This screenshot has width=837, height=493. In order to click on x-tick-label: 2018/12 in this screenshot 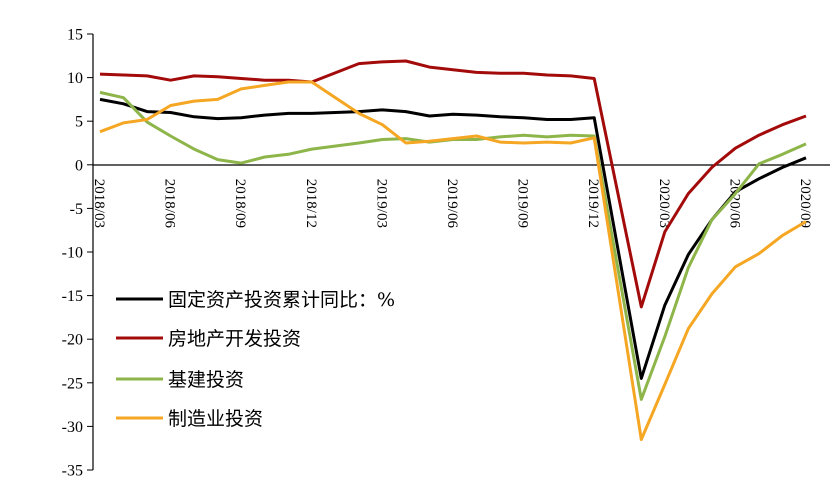, I will do `click(311, 203)`.